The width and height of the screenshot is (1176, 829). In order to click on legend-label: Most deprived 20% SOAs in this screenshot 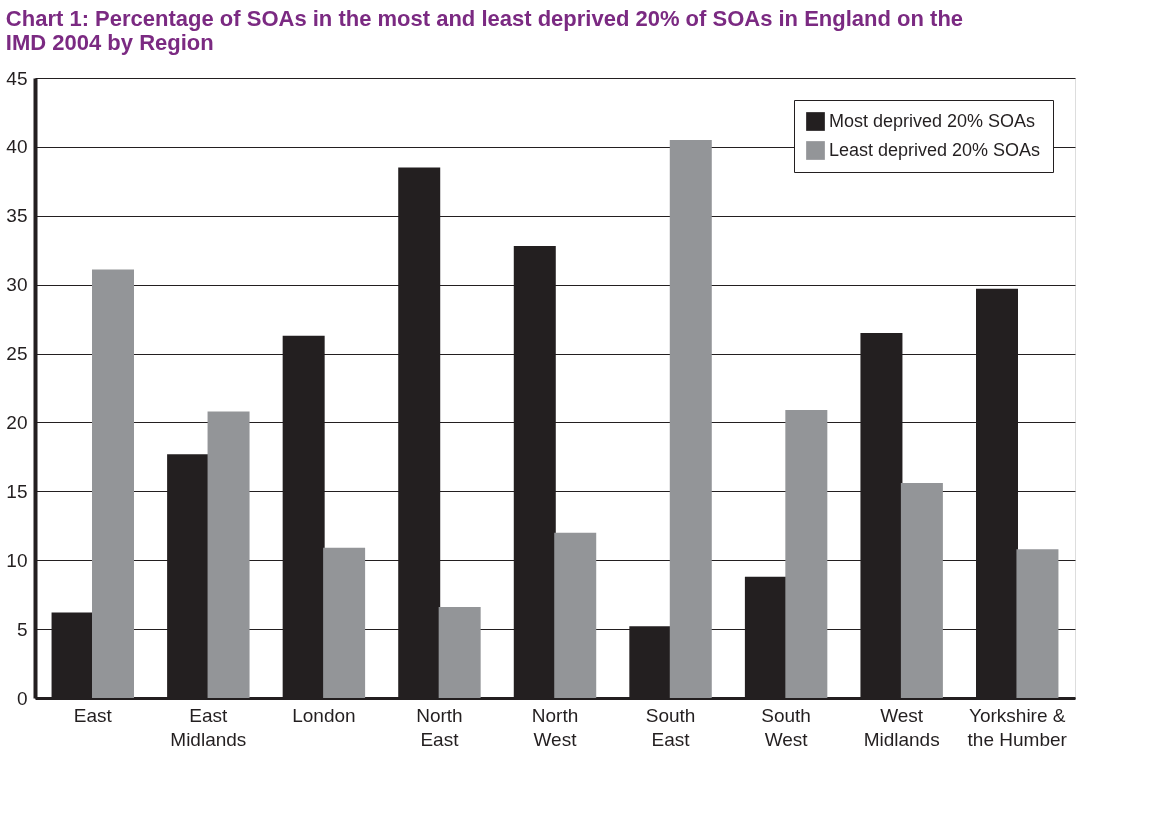, I will do `click(932, 120)`.